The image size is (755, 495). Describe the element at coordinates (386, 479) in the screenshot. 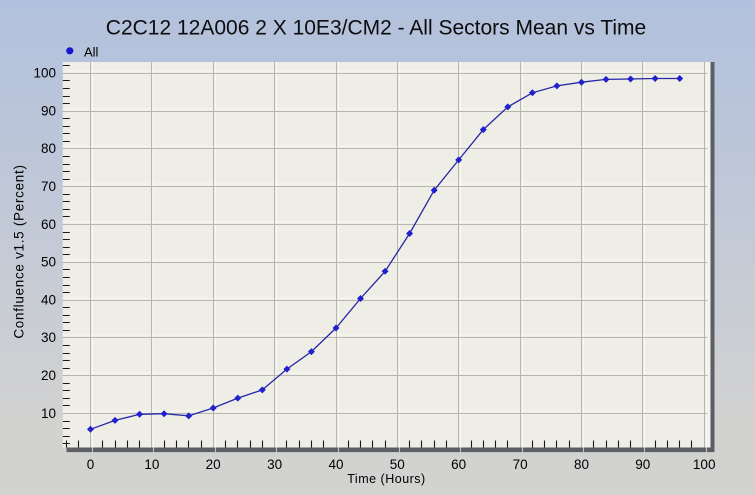

I see `svg-text: Time (Hours)` at that location.